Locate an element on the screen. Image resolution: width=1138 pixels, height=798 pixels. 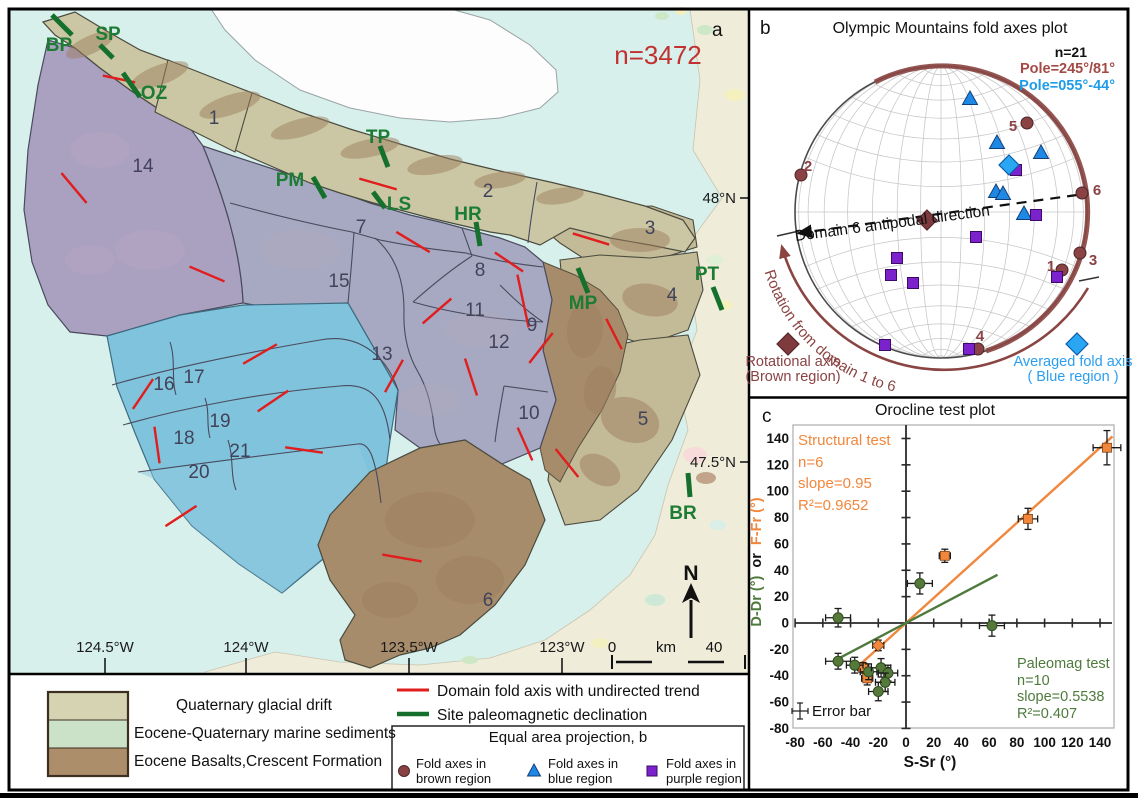
paleomag-line2: n=10 is located at coordinates (1033, 680).